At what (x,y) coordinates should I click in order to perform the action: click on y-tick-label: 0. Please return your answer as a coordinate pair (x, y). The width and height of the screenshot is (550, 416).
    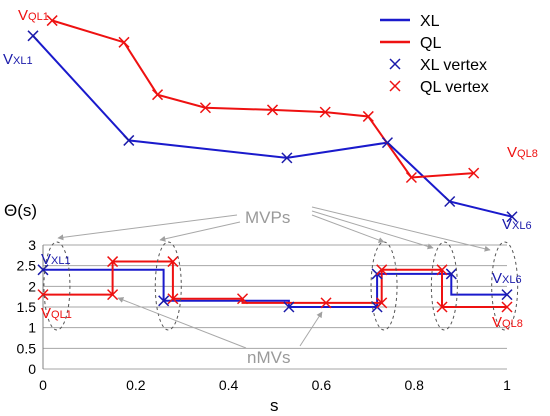
    Looking at the image, I should click on (32, 369).